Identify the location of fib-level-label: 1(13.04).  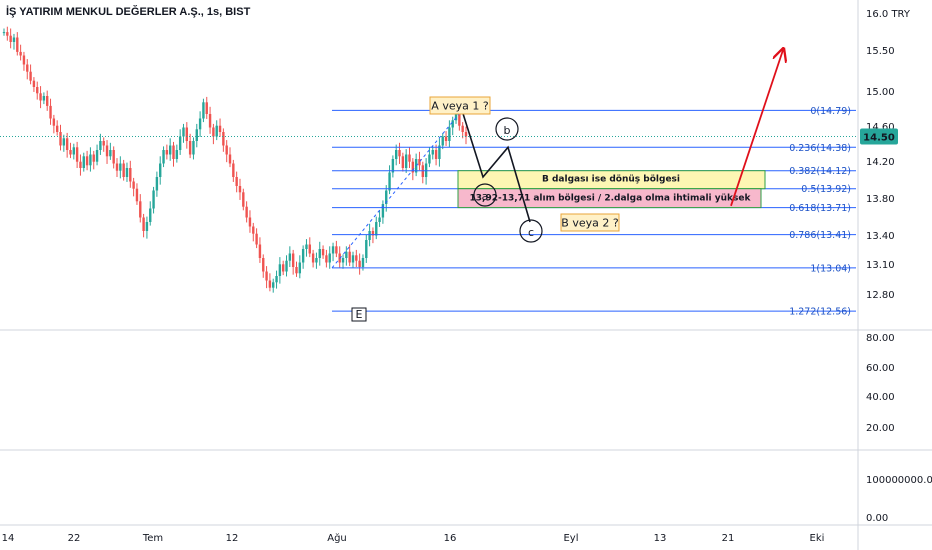
(830, 268).